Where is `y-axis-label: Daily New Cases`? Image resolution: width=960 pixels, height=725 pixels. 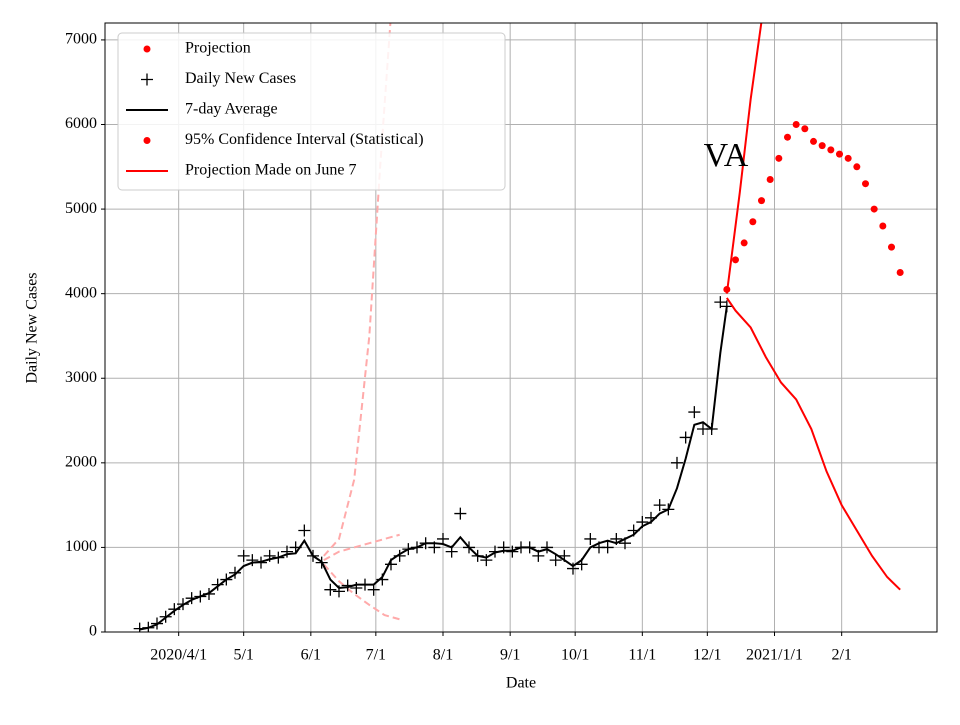
y-axis-label: Daily New Cases is located at coordinates (32, 327).